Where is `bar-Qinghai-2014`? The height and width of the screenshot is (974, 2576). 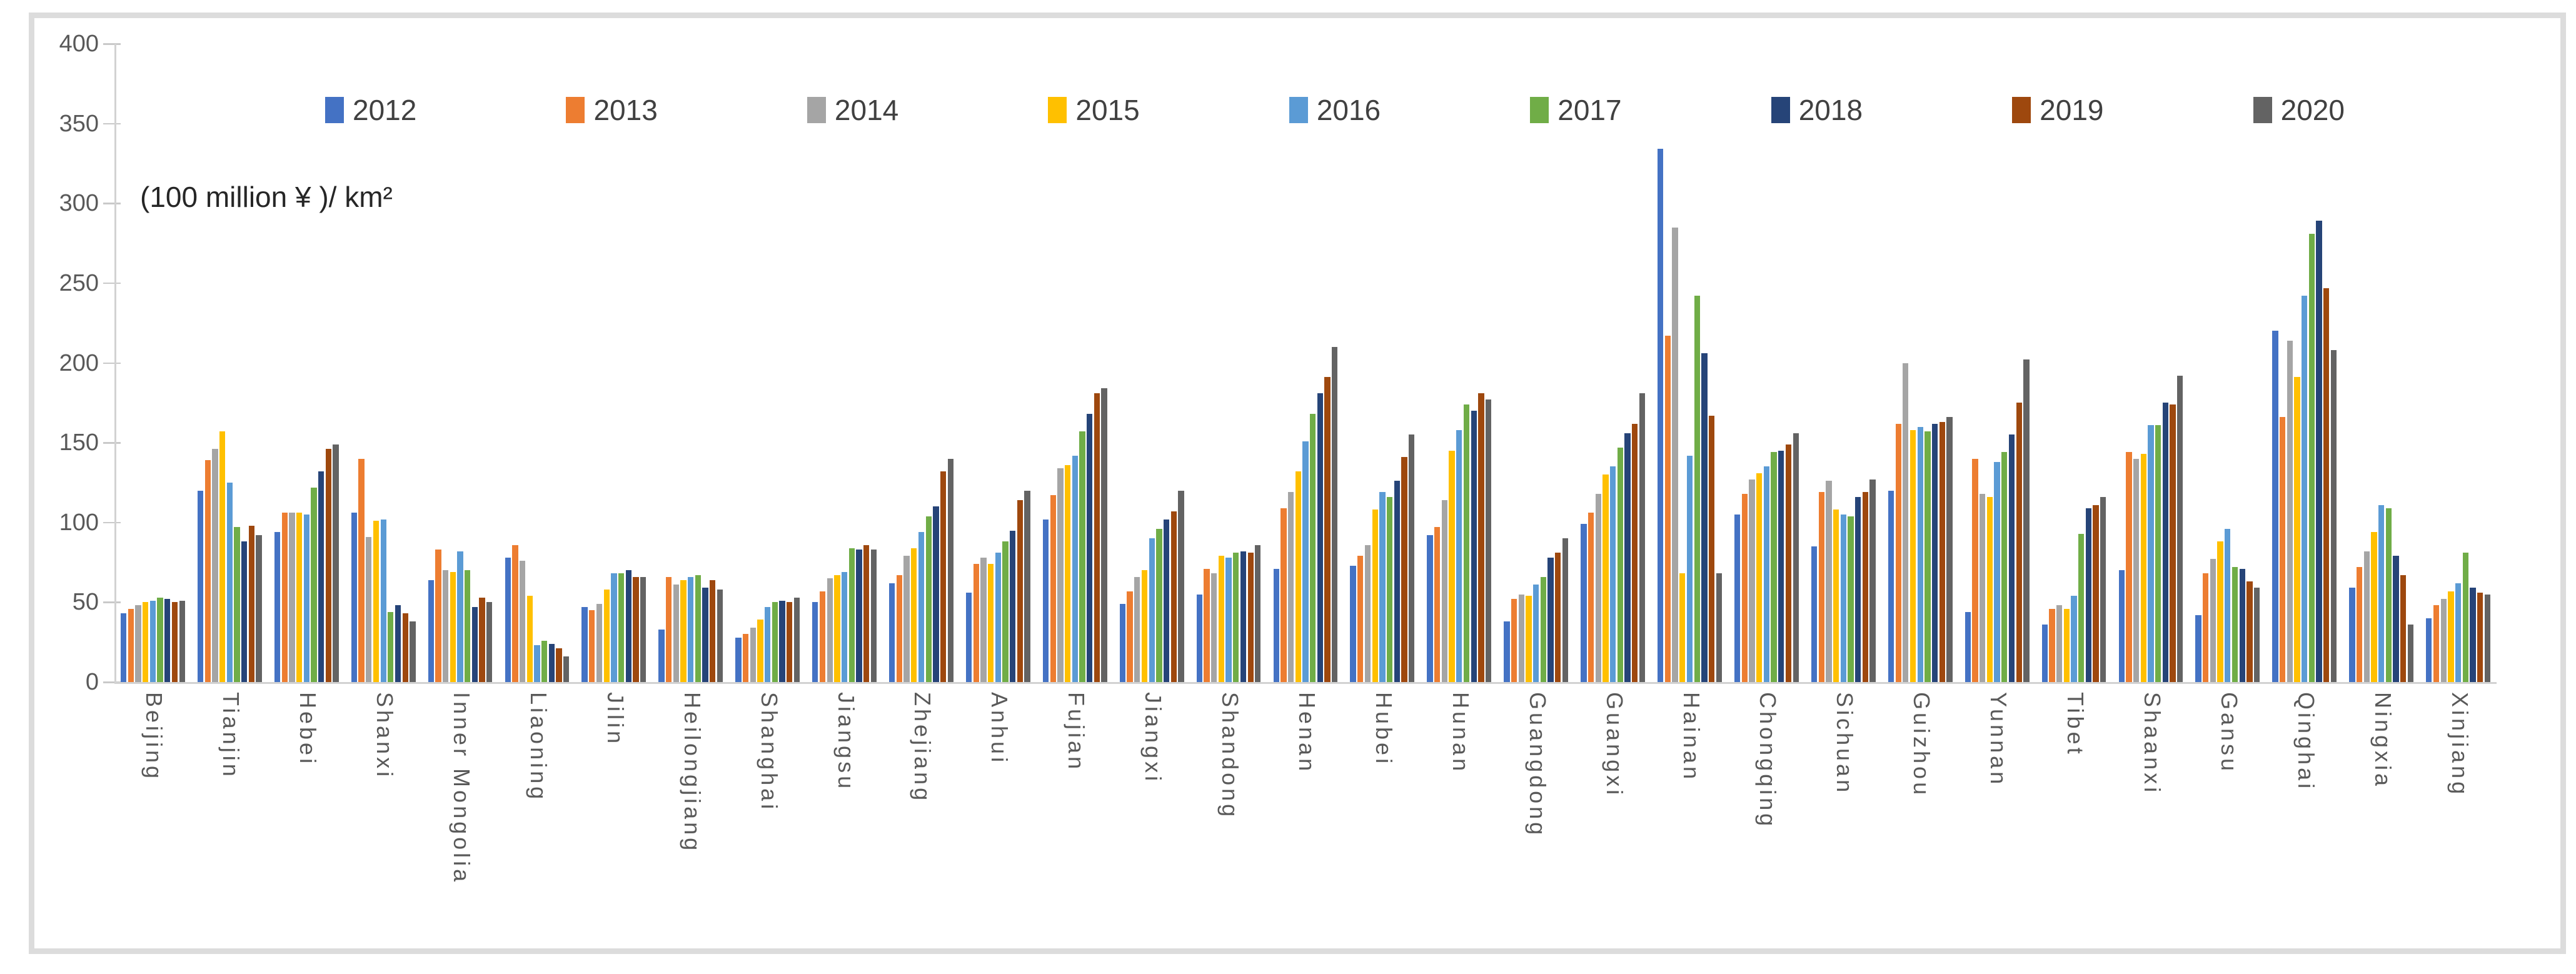
bar-Qinghai-2014 is located at coordinates (2290, 511).